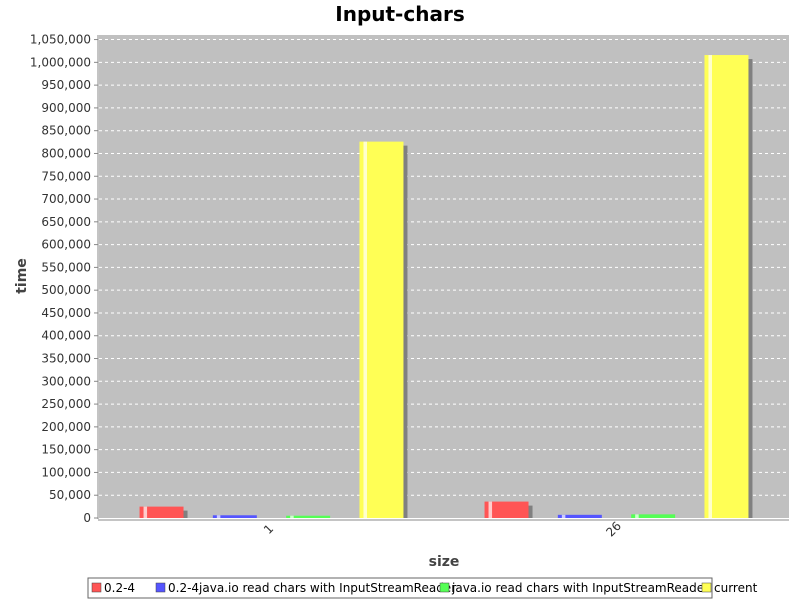  What do you see at coordinates (66, 359) in the screenshot?
I see `y-tick-label: 350,000` at bounding box center [66, 359].